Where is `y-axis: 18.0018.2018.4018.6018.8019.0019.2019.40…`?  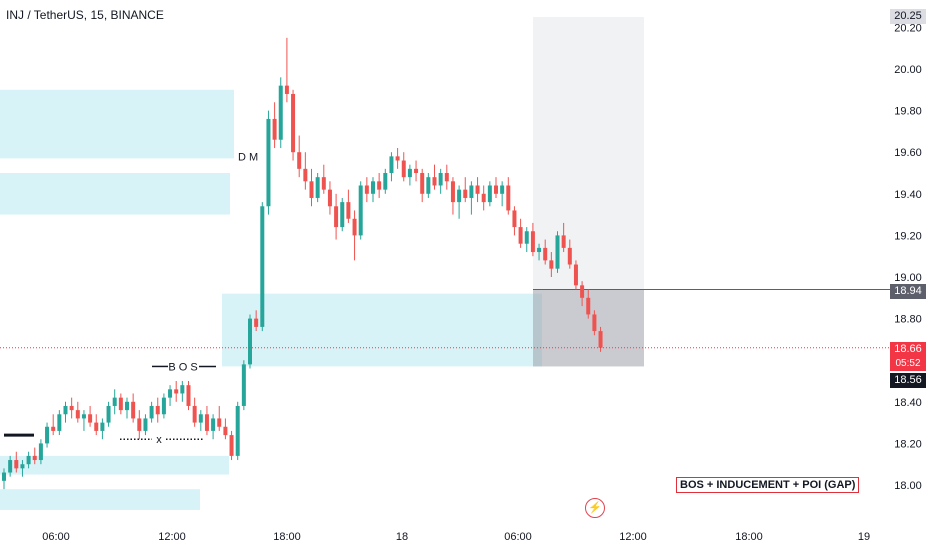 y-axis: 18.0018.2018.4018.6018.8019.0019.2019.40… is located at coordinates (908, 257).